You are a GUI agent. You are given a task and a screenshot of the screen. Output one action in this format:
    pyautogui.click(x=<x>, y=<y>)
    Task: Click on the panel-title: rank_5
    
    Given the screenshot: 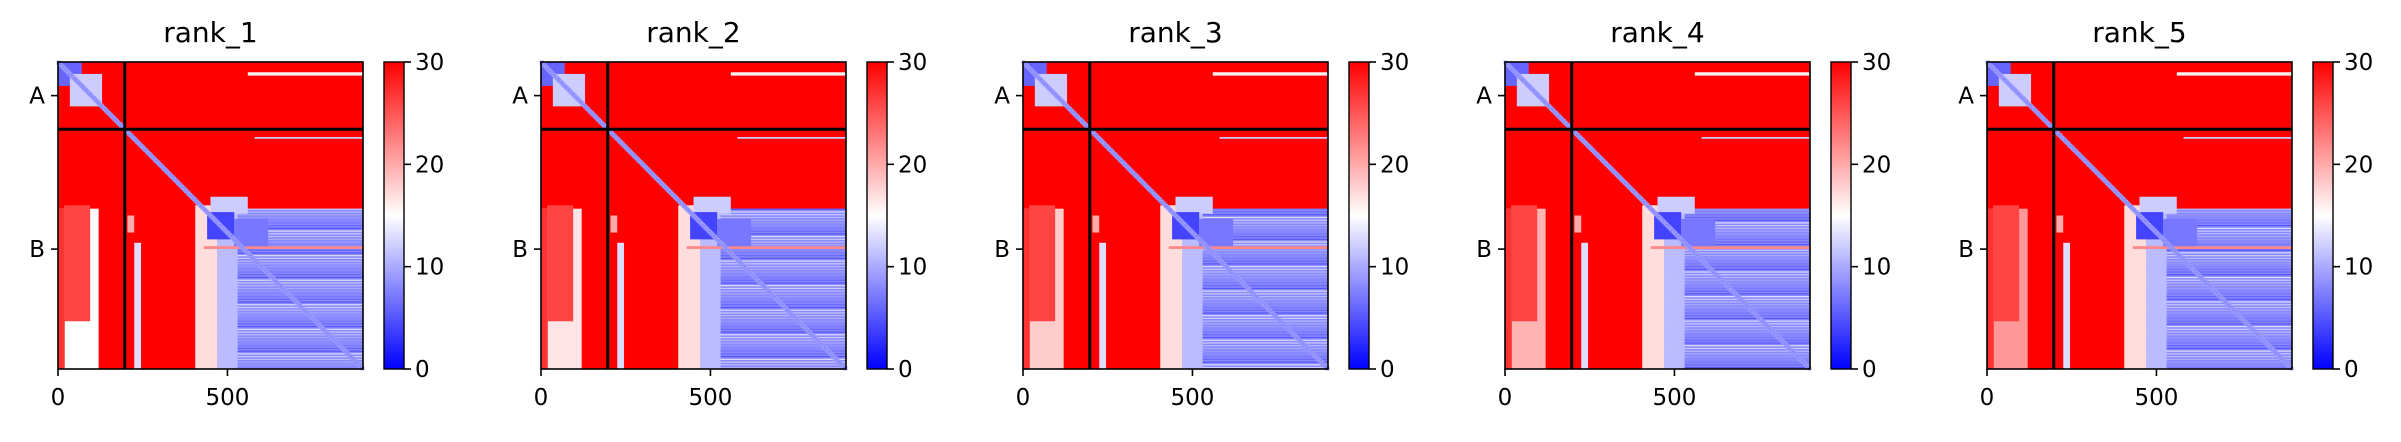 What is the action you would take?
    pyautogui.click(x=2139, y=32)
    